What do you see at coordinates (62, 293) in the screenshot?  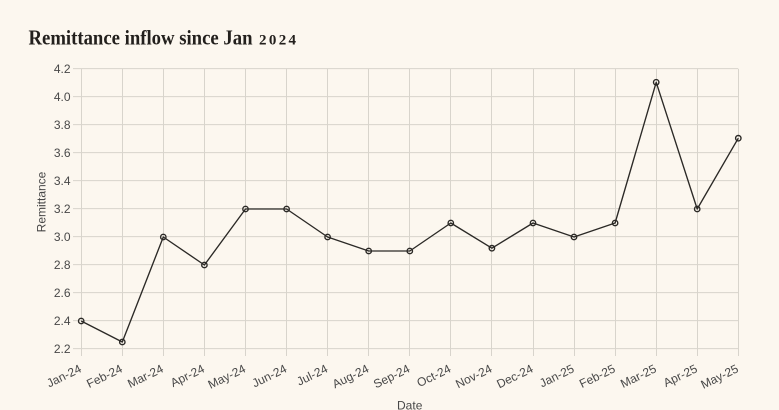 I see `svg-text: 2.6` at bounding box center [62, 293].